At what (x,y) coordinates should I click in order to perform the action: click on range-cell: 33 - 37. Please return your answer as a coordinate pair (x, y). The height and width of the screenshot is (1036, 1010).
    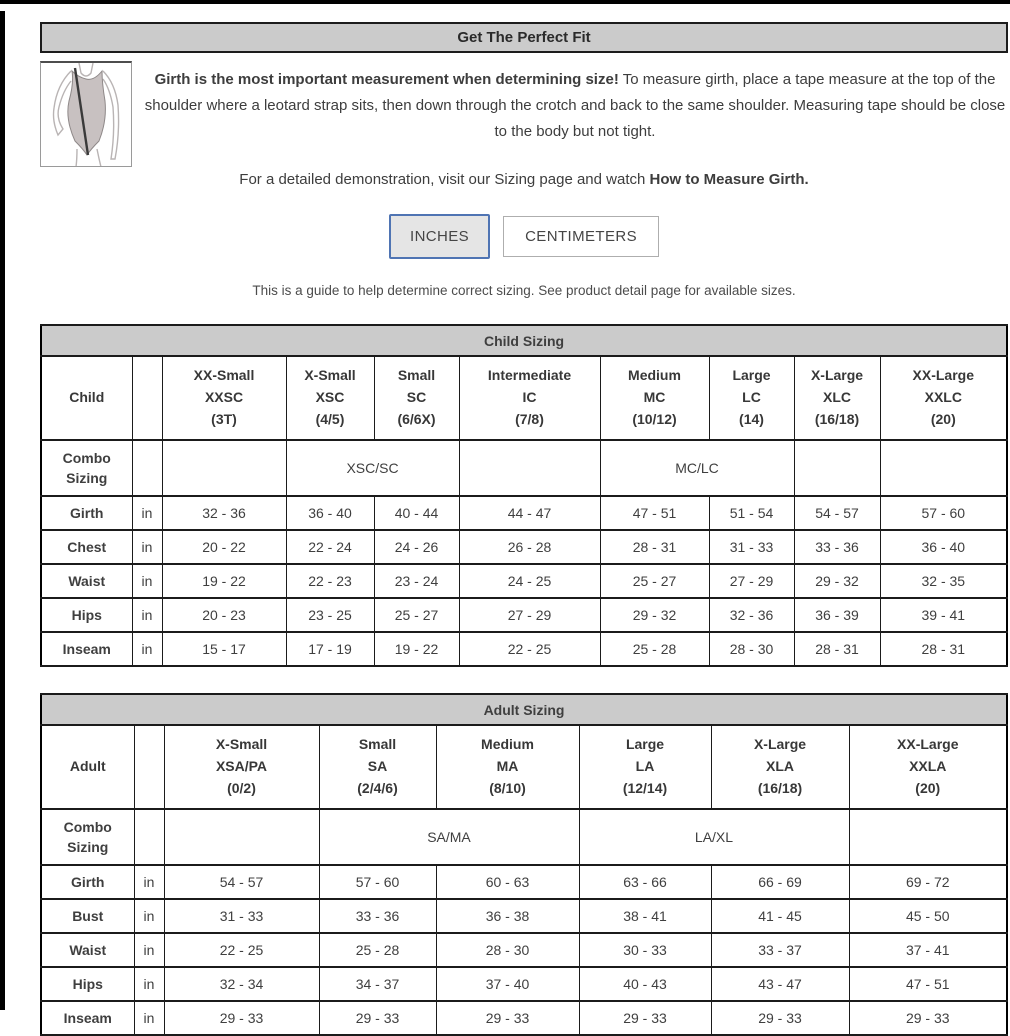
    Looking at the image, I should click on (780, 950).